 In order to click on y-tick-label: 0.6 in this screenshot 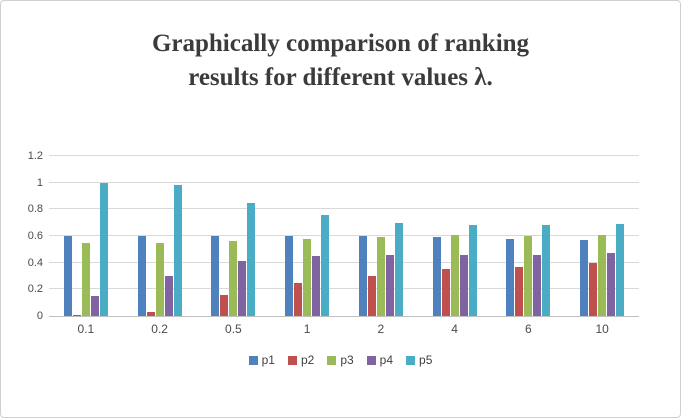, I will do `click(35, 236)`.